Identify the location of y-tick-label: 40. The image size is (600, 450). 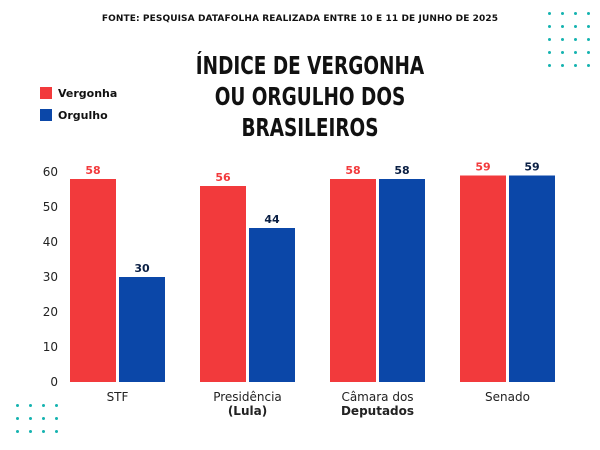
(50, 242).